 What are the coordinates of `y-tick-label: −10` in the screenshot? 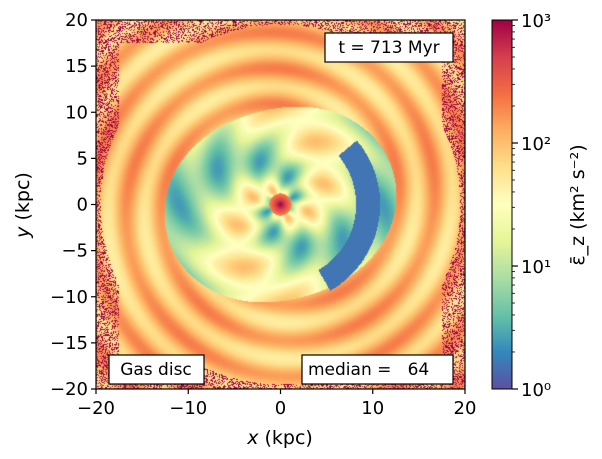 It's located at (69, 297).